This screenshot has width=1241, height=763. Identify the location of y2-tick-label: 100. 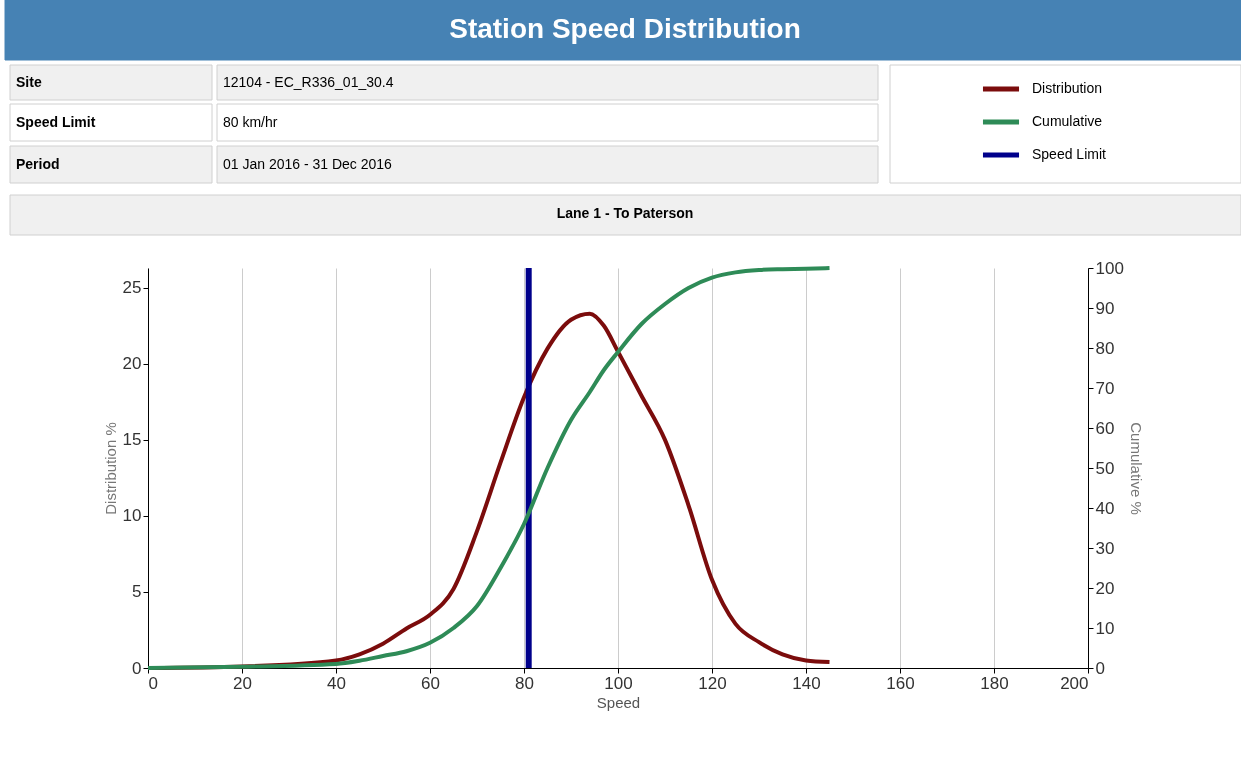
(1109, 268).